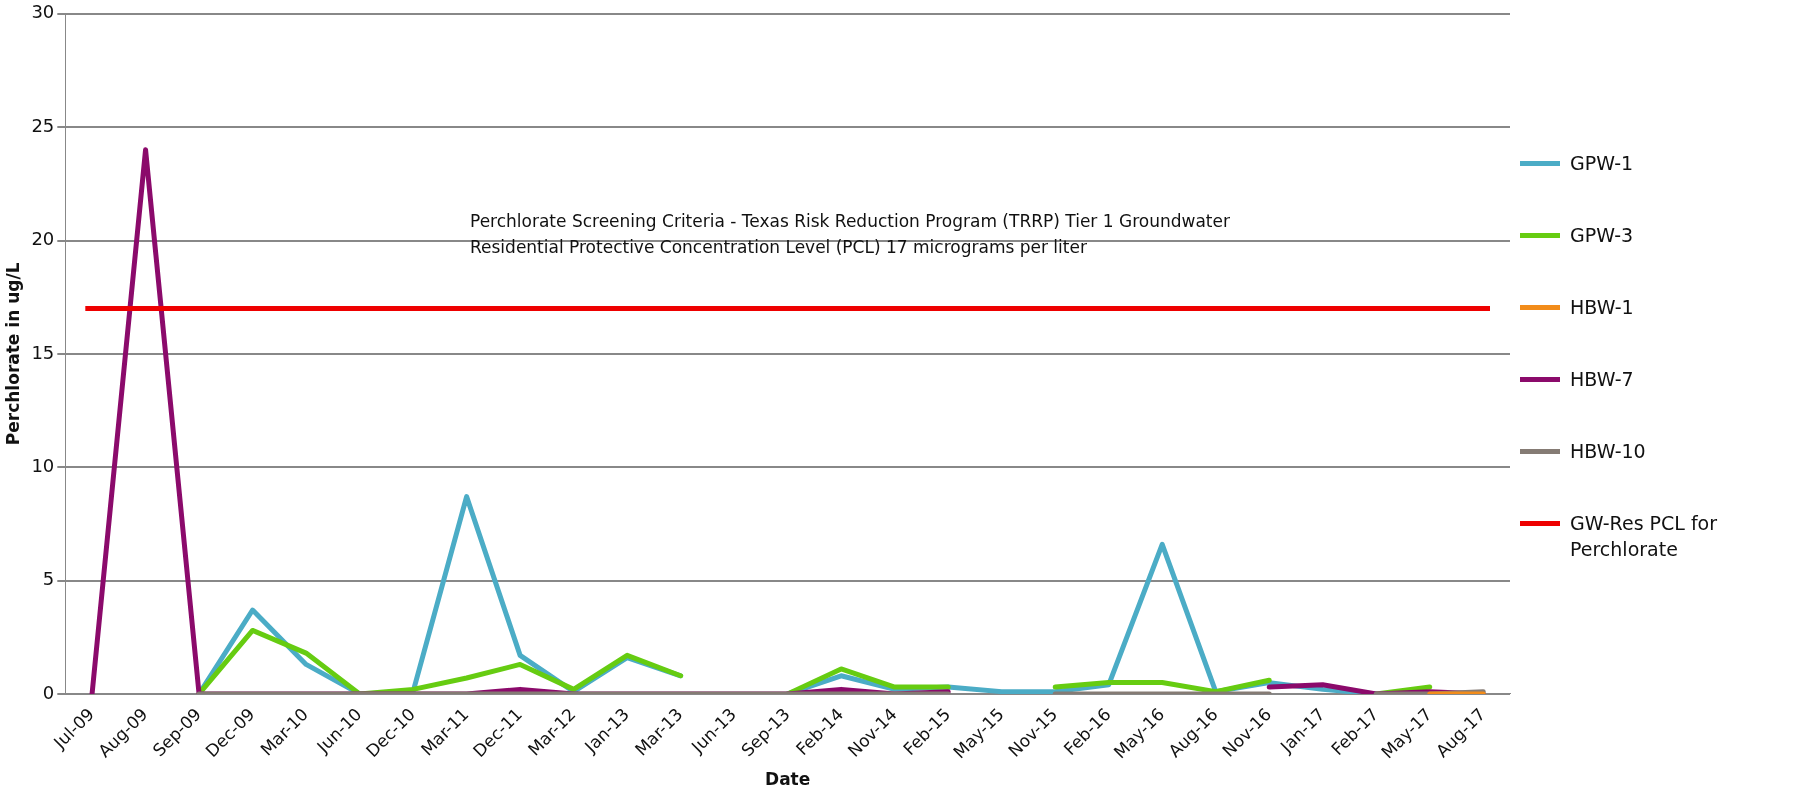 This screenshot has height=795, width=1799. I want to click on y-tick-label: 30, so click(43, 12).